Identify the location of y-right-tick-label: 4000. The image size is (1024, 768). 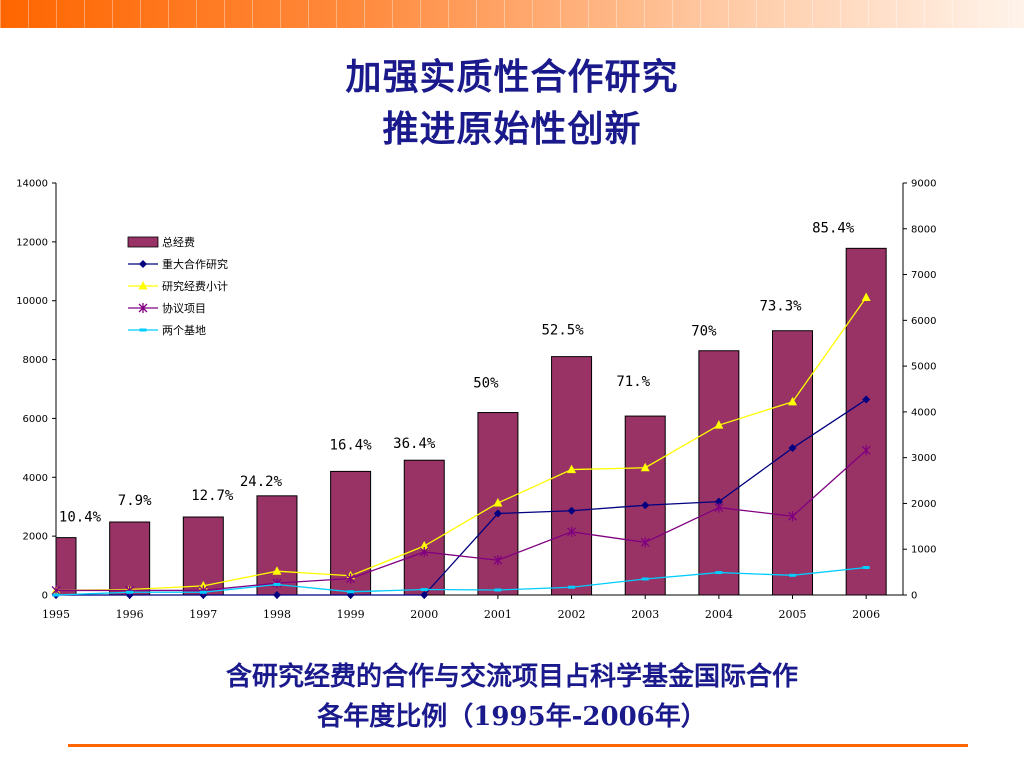
(923, 412).